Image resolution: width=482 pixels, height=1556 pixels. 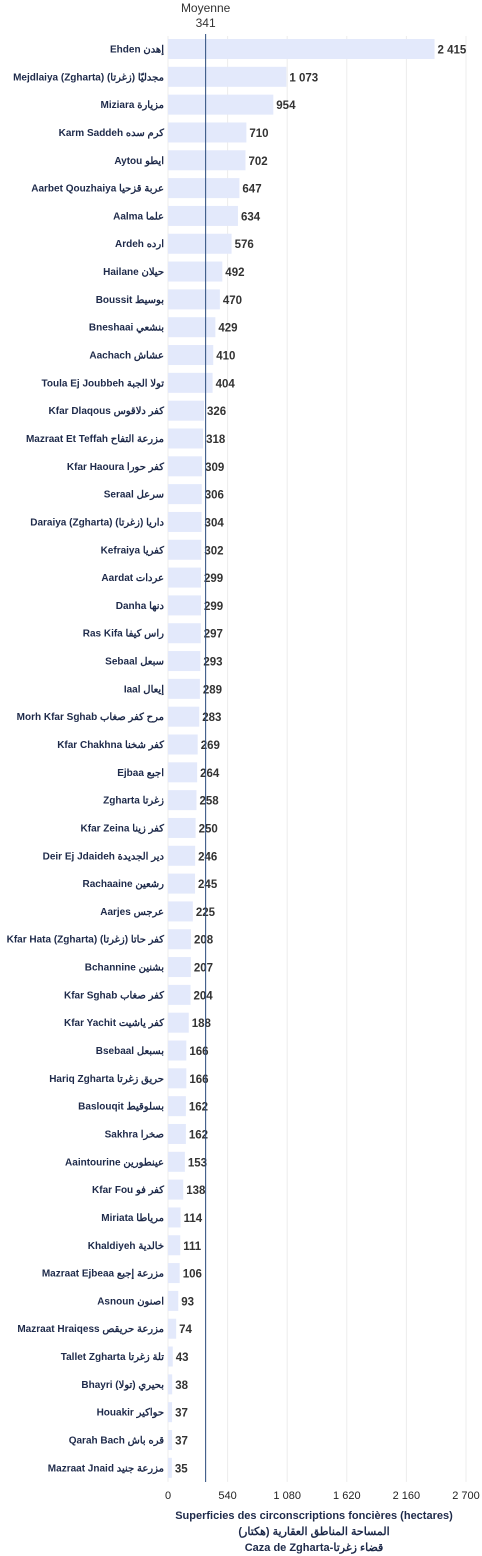 What do you see at coordinates (210, 774) in the screenshot?
I see `value-label: 264` at bounding box center [210, 774].